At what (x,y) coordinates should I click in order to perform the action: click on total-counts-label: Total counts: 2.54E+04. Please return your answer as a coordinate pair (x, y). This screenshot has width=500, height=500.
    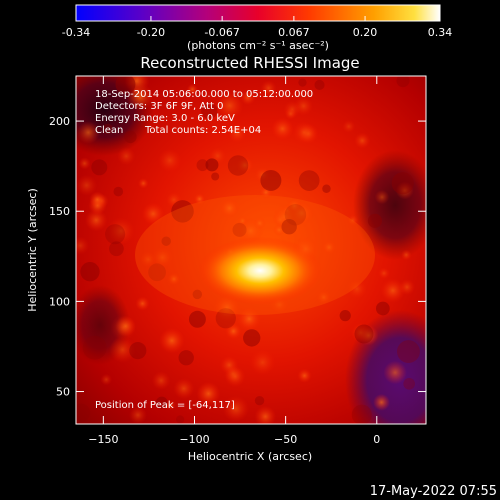
    Looking at the image, I should click on (202, 130).